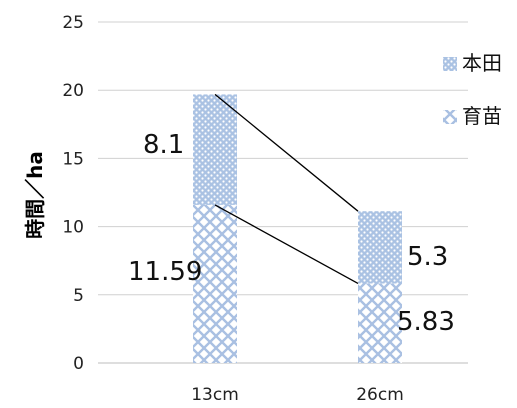 This screenshot has width=517, height=408. What do you see at coordinates (380, 395) in the screenshot?
I see `x-tick-label: 26cm` at bounding box center [380, 395].